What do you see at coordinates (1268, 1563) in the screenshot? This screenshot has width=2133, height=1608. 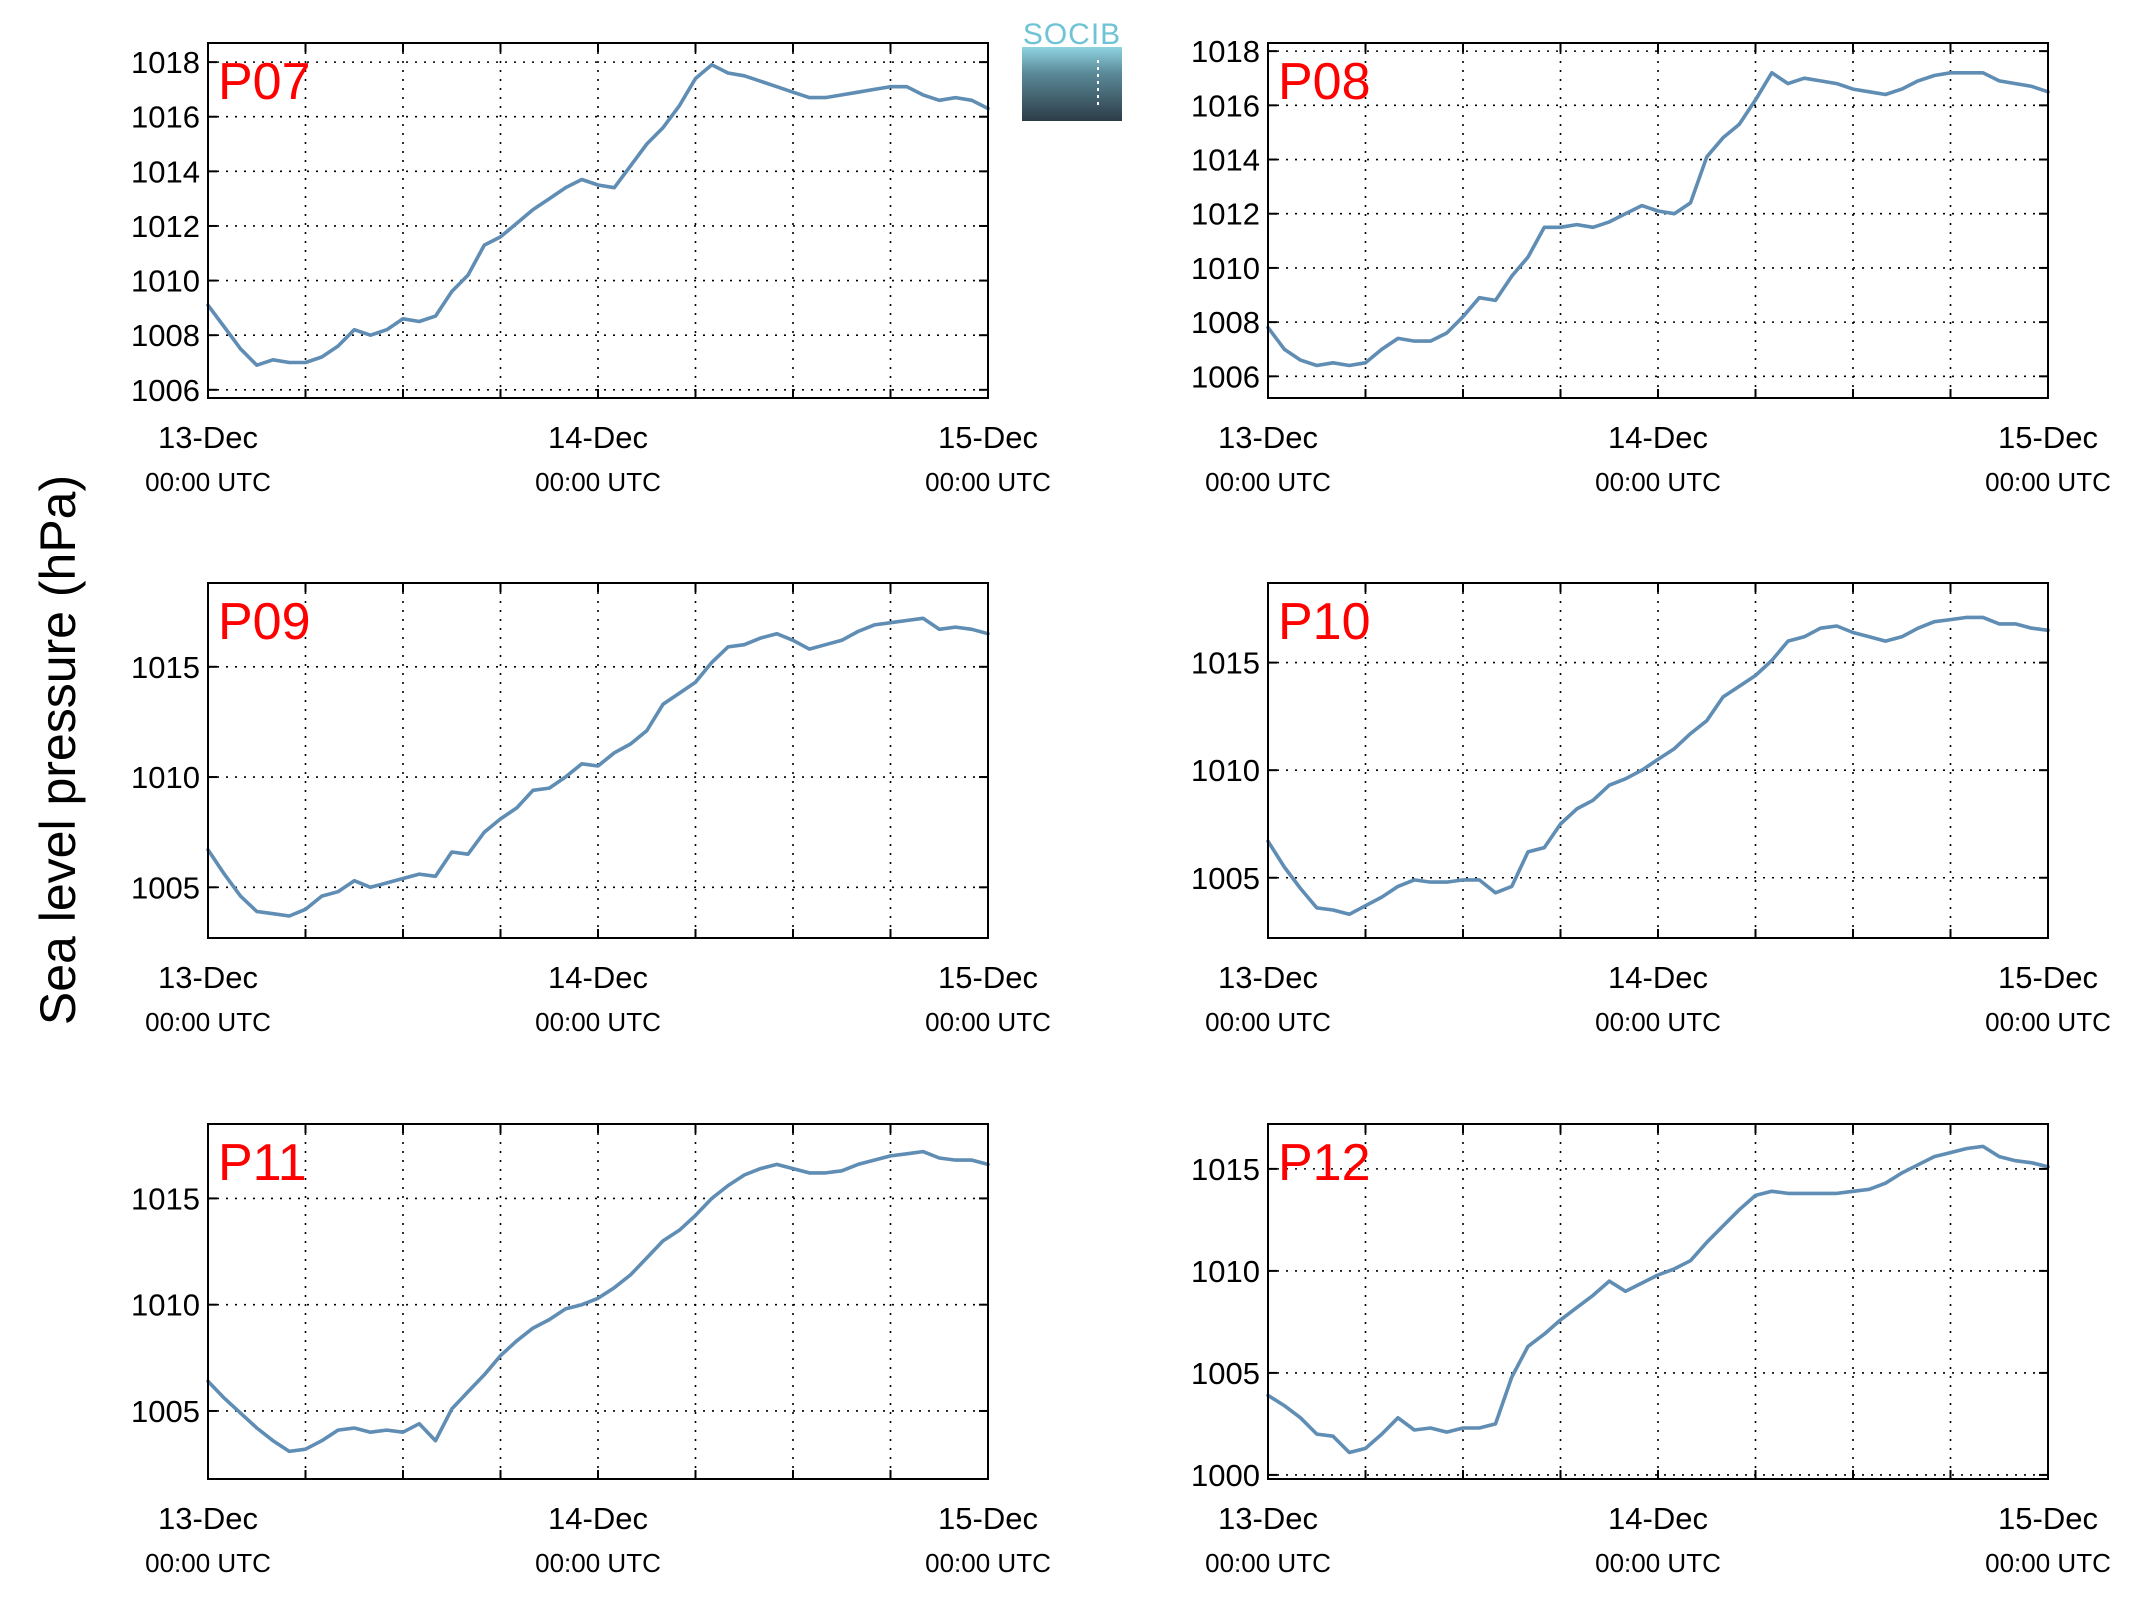 I see `xtick-sublabel-p12-0: 00:00 UTC` at bounding box center [1268, 1563].